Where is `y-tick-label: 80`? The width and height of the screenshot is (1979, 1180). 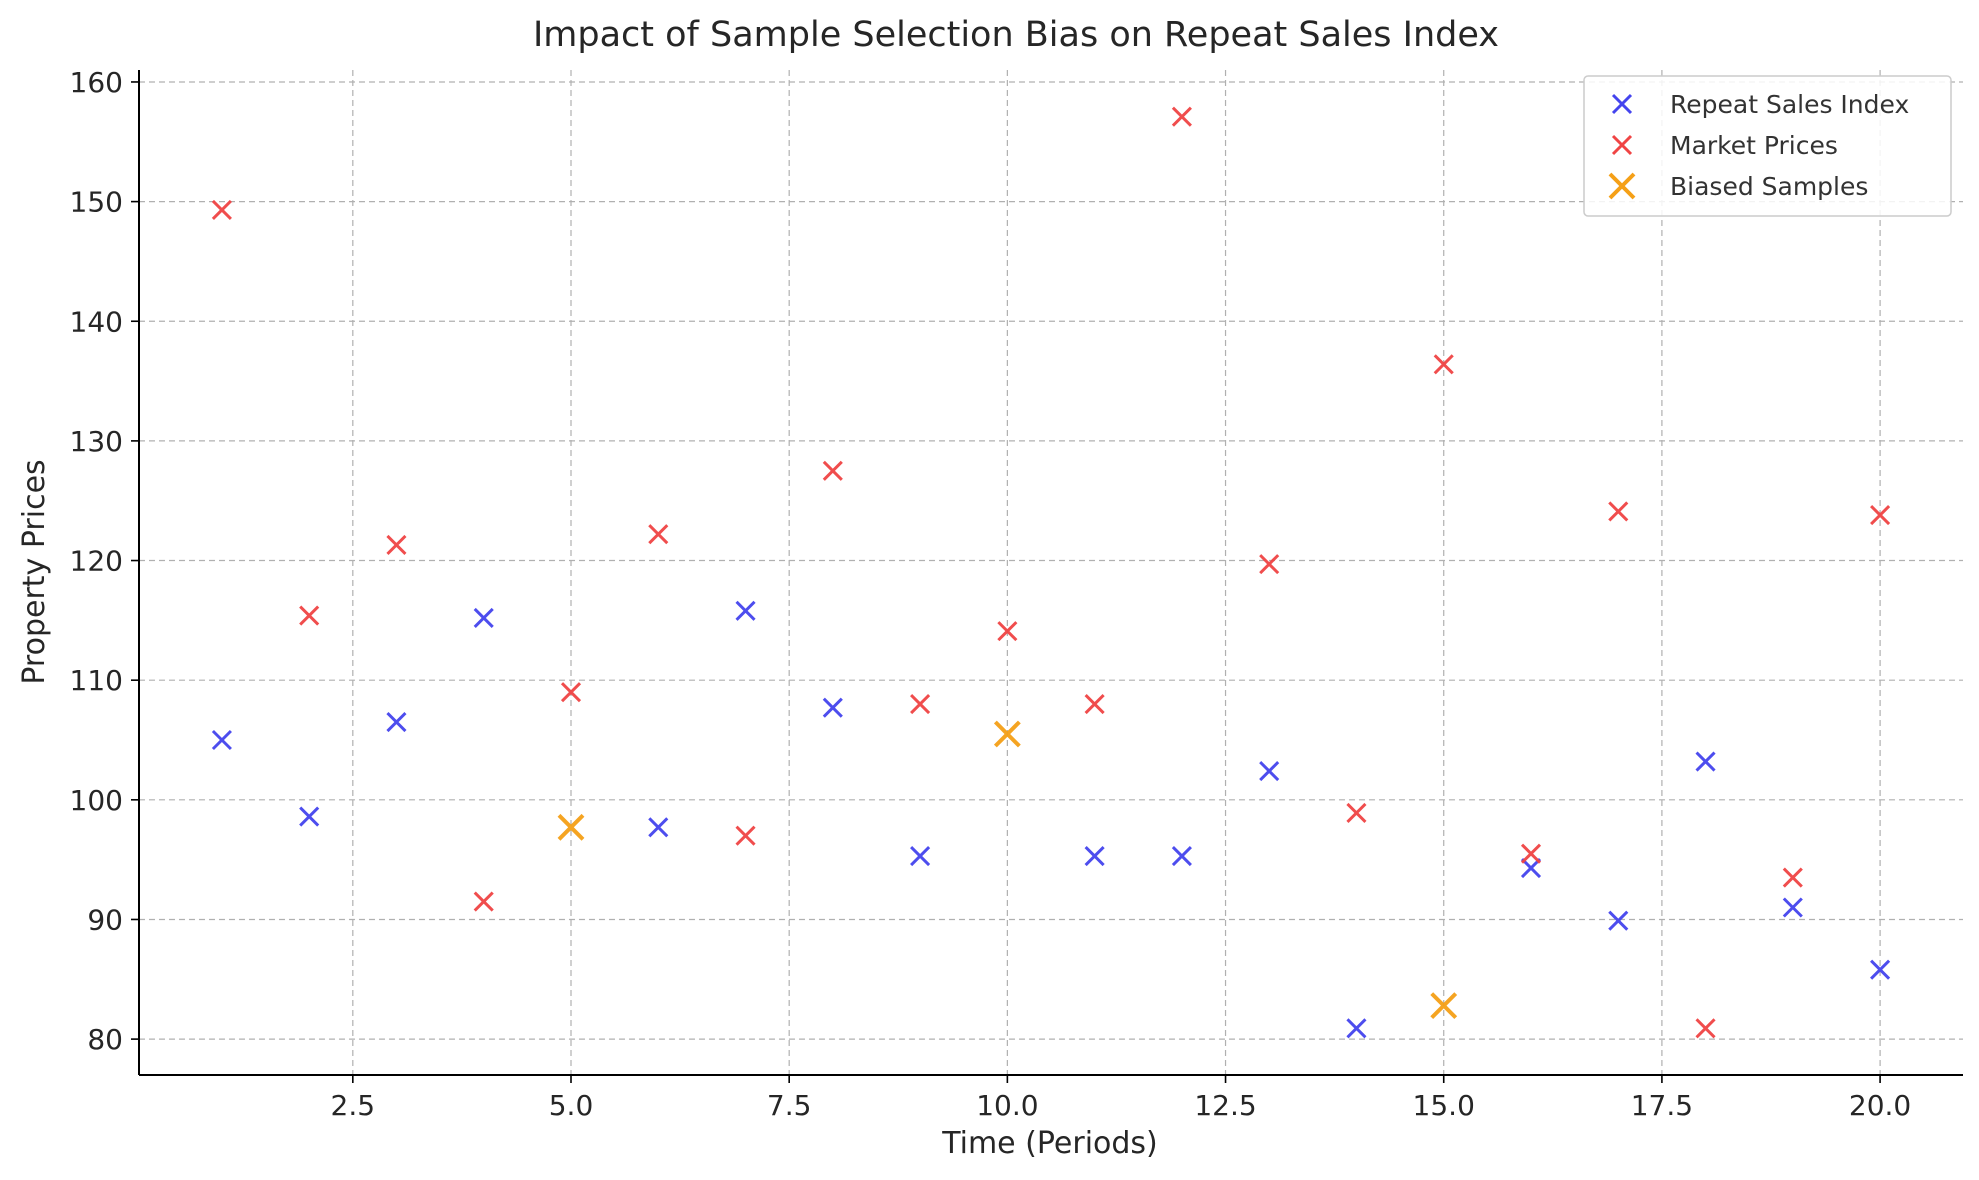 y-tick-label: 80 is located at coordinates (105, 1039).